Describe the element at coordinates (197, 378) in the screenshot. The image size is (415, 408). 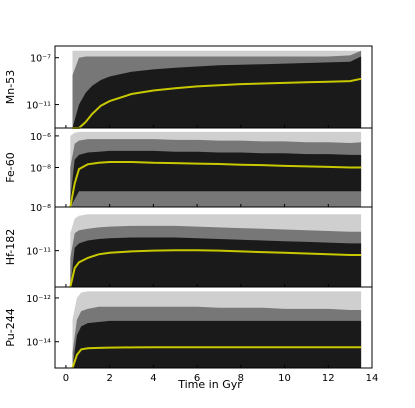
I see `x-tick-label: 6` at that location.